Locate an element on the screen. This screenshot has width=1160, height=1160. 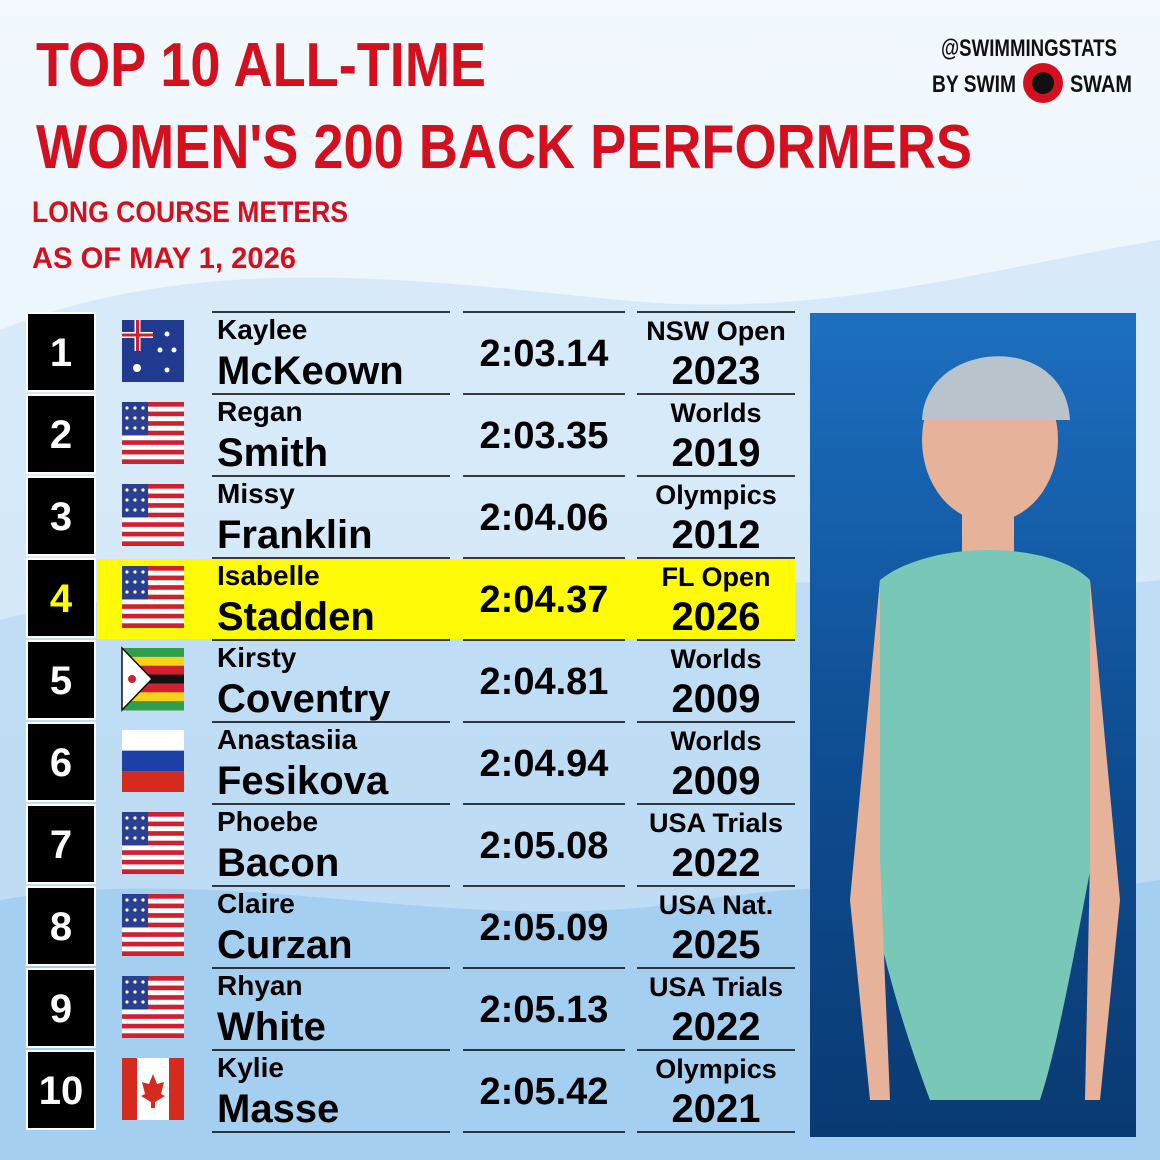
year: 2022 is located at coordinates (716, 863).